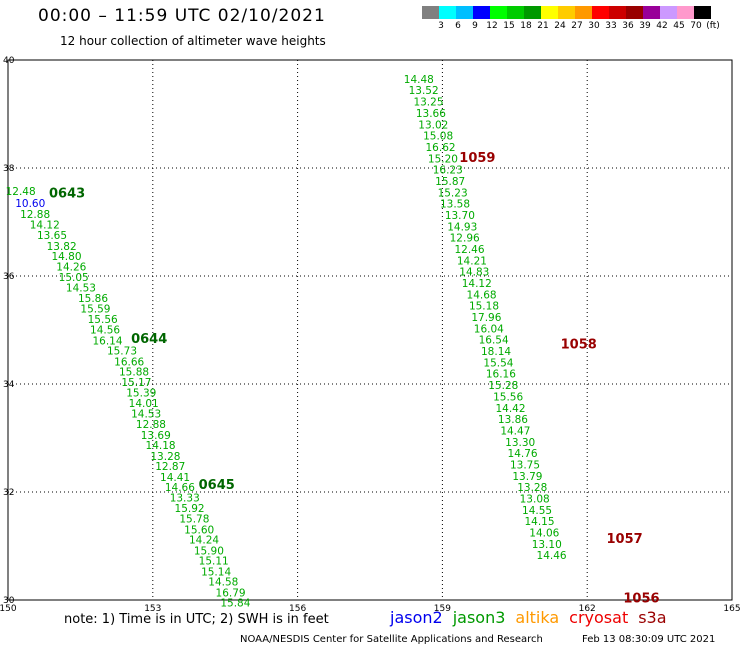 This screenshot has height=650, width=740. I want to click on data-point-label: 13.02, so click(433, 125).